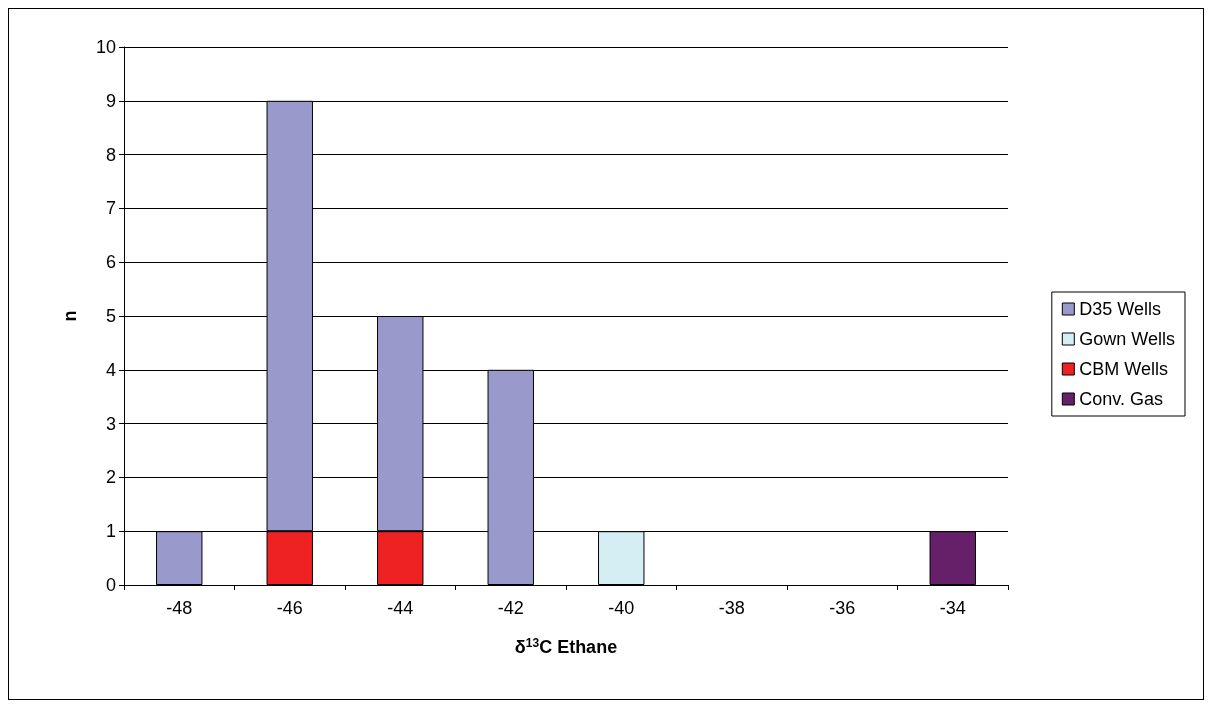 This screenshot has width=1214, height=708. What do you see at coordinates (105, 47) in the screenshot?
I see `y-tick-label: 10` at bounding box center [105, 47].